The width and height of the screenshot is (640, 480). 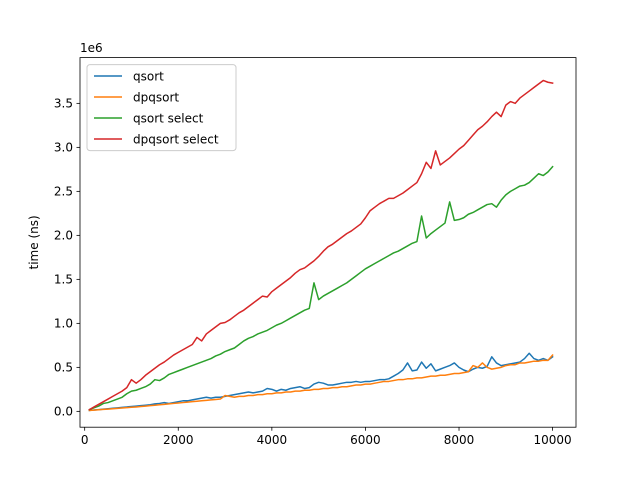 I want to click on y-tick-label: 2.0, so click(x=63, y=236).